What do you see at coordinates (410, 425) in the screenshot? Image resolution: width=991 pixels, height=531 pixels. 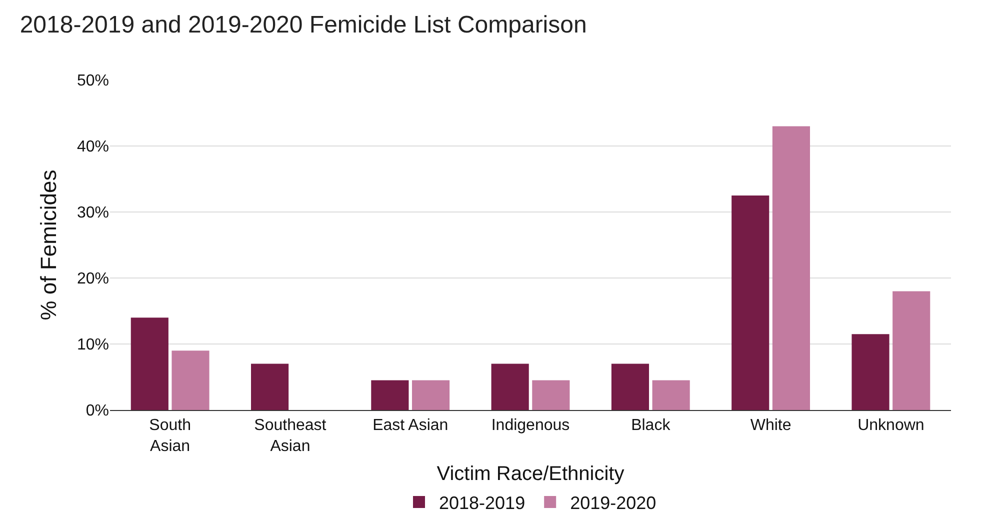 I see `x-tick-label: East Asian` at bounding box center [410, 425].